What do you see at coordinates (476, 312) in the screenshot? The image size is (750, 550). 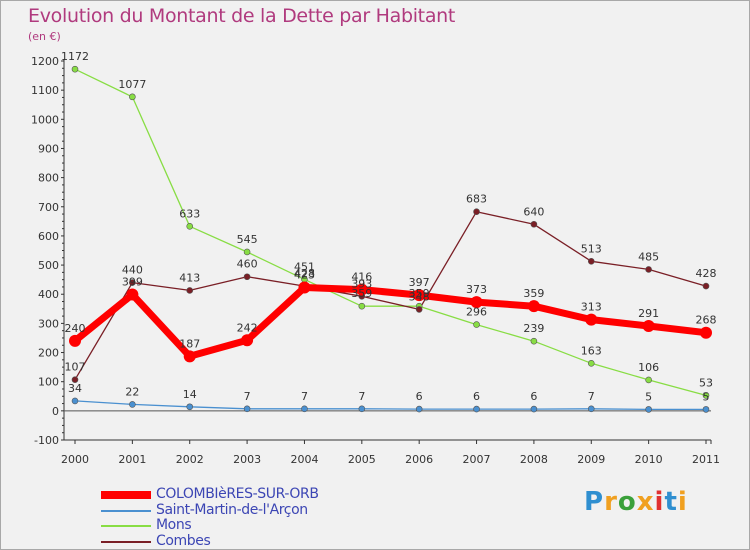 I see `data-label: 296` at bounding box center [476, 312].